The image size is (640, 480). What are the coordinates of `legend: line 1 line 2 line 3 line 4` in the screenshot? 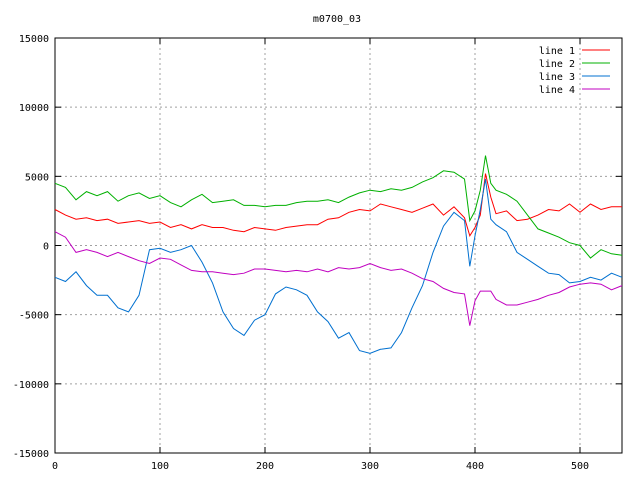 It's located at (574, 71).